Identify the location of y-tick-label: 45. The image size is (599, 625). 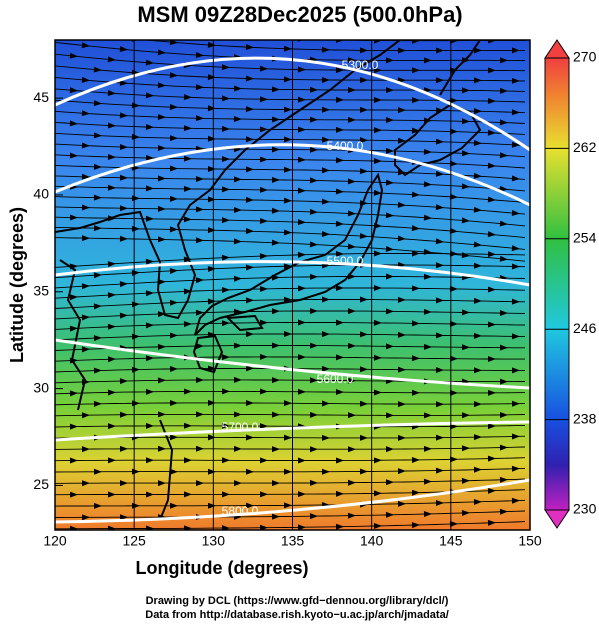
(41, 97).